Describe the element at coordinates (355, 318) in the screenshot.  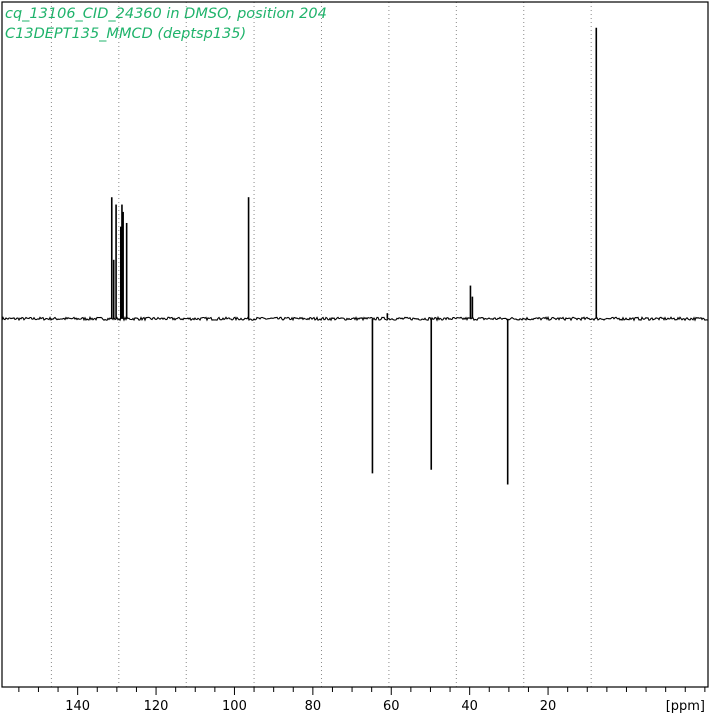
I see `baseline-noise` at that location.